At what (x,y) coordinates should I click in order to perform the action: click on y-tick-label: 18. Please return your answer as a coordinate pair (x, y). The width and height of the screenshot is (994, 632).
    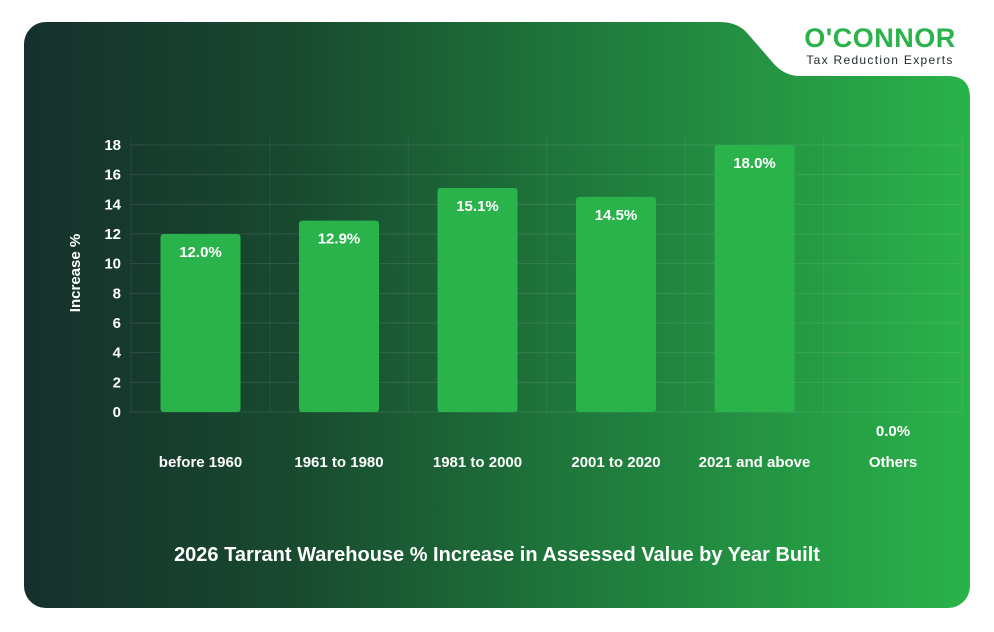
    Looking at the image, I should click on (112, 145).